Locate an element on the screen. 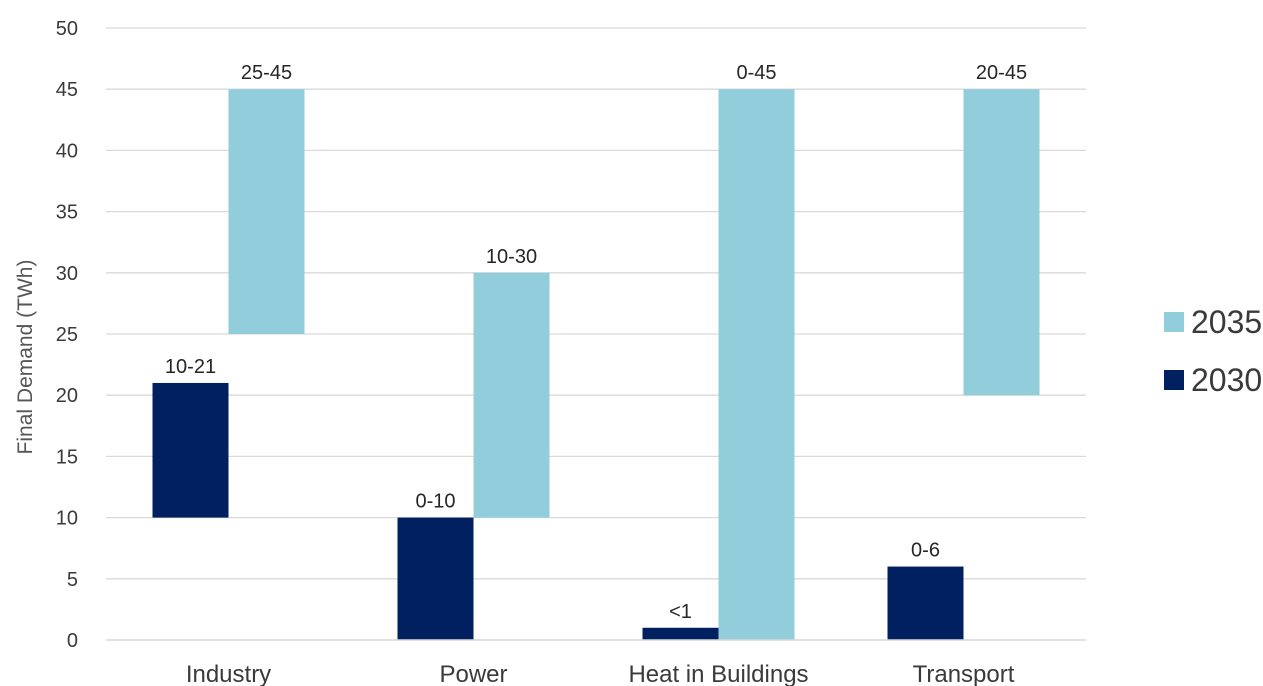  y-tick-label: 5 is located at coordinates (72, 580).